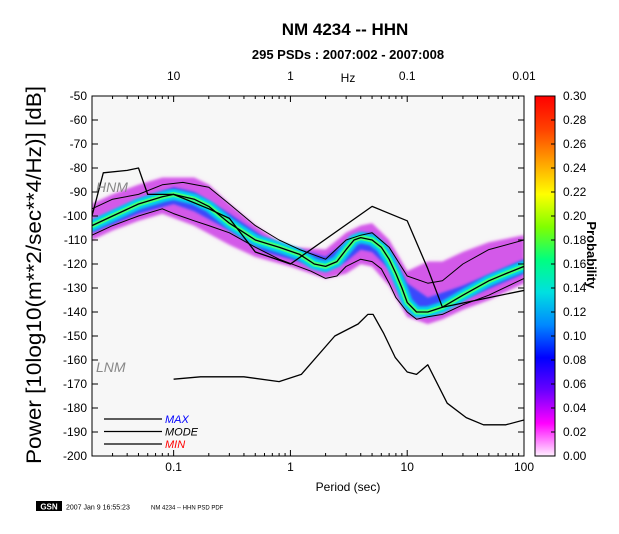  What do you see at coordinates (290, 467) in the screenshot?
I see `x-tick-label: 1` at bounding box center [290, 467].